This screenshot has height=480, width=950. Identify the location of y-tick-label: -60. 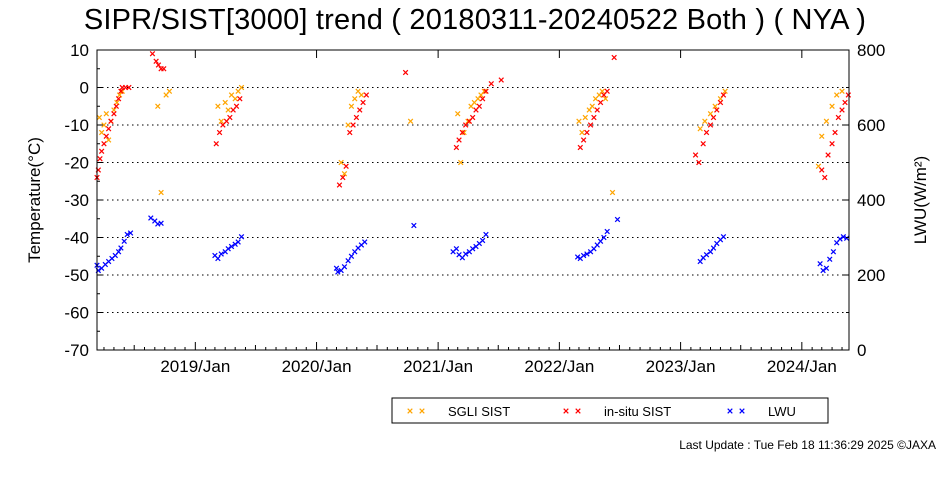
(76, 313).